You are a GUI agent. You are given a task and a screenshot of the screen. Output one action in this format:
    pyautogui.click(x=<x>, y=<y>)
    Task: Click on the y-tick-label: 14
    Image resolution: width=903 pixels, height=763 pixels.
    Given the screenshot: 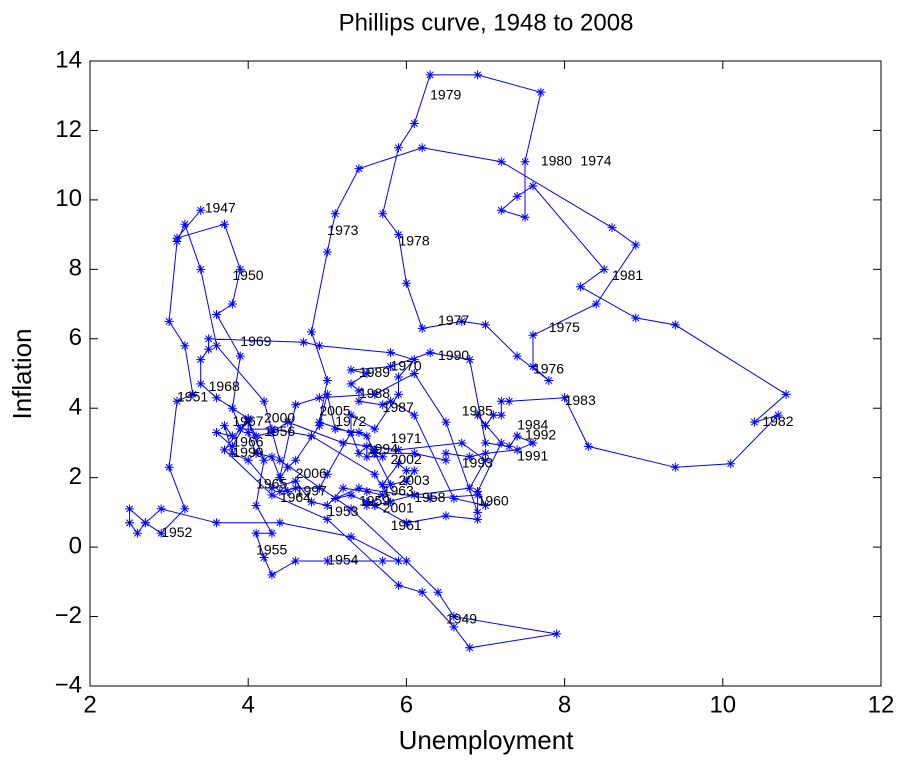 What is the action you would take?
    pyautogui.click(x=68, y=59)
    